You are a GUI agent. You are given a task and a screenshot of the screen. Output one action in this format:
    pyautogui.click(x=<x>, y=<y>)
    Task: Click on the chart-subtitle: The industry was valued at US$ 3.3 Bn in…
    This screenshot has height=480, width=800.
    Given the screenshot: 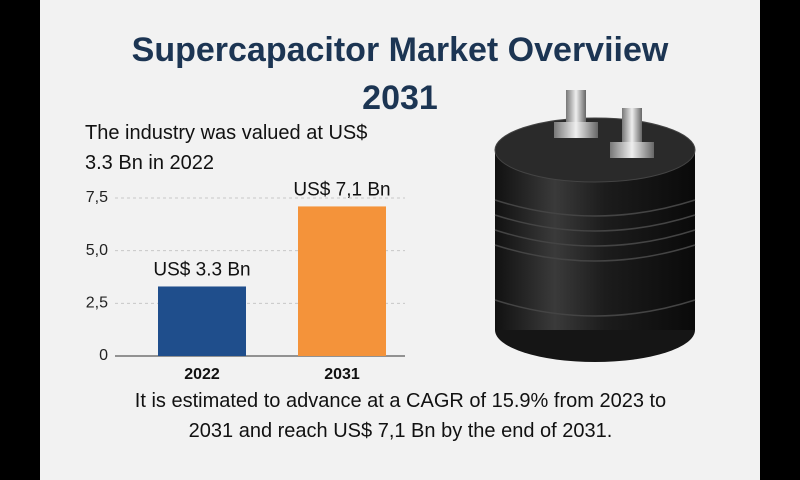 What is the action you would take?
    pyautogui.click(x=226, y=148)
    